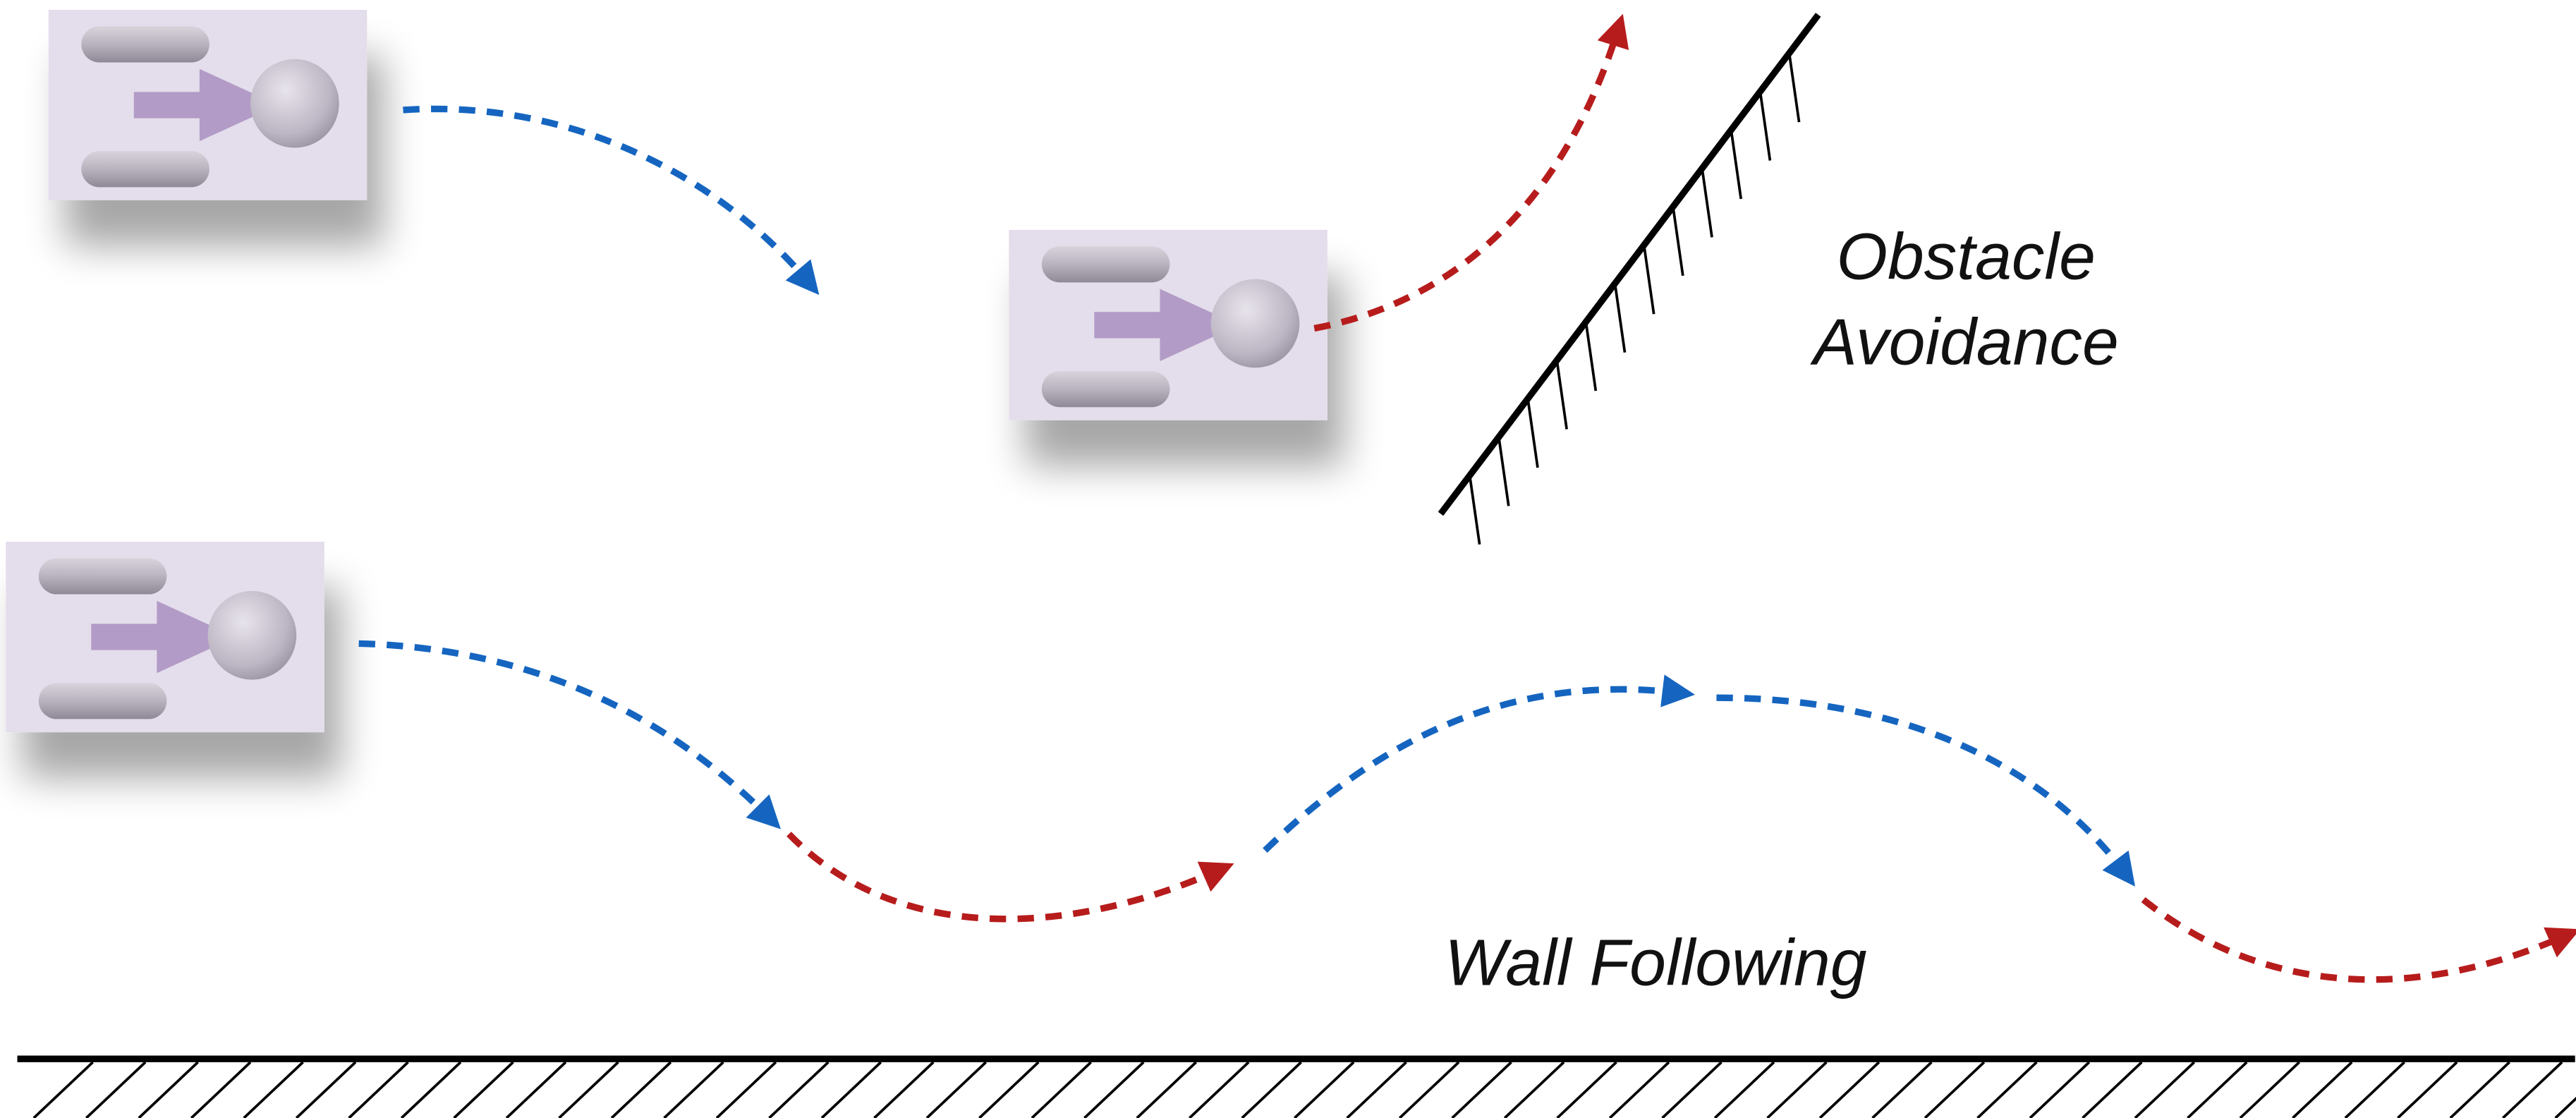 The width and height of the screenshot is (2576, 1118). Describe the element at coordinates (1966, 256) in the screenshot. I see `obstacle-label: Obstacle` at that location.